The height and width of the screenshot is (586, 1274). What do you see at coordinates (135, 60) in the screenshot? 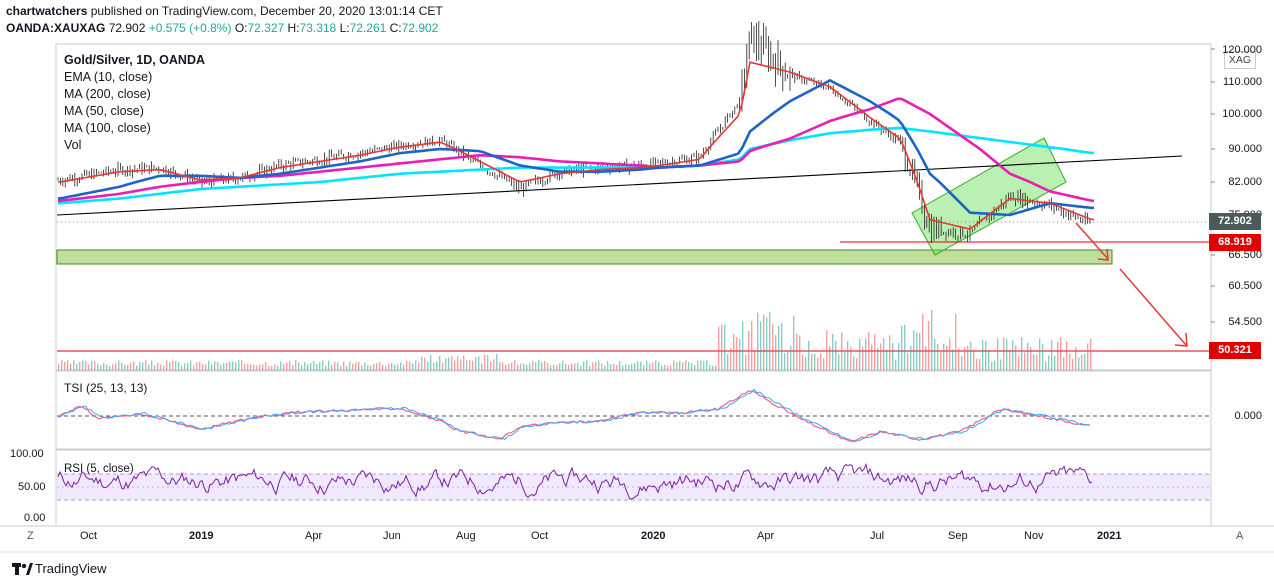
I see `legend-title: Gold/Silver, 1D, OANDA` at bounding box center [135, 60].